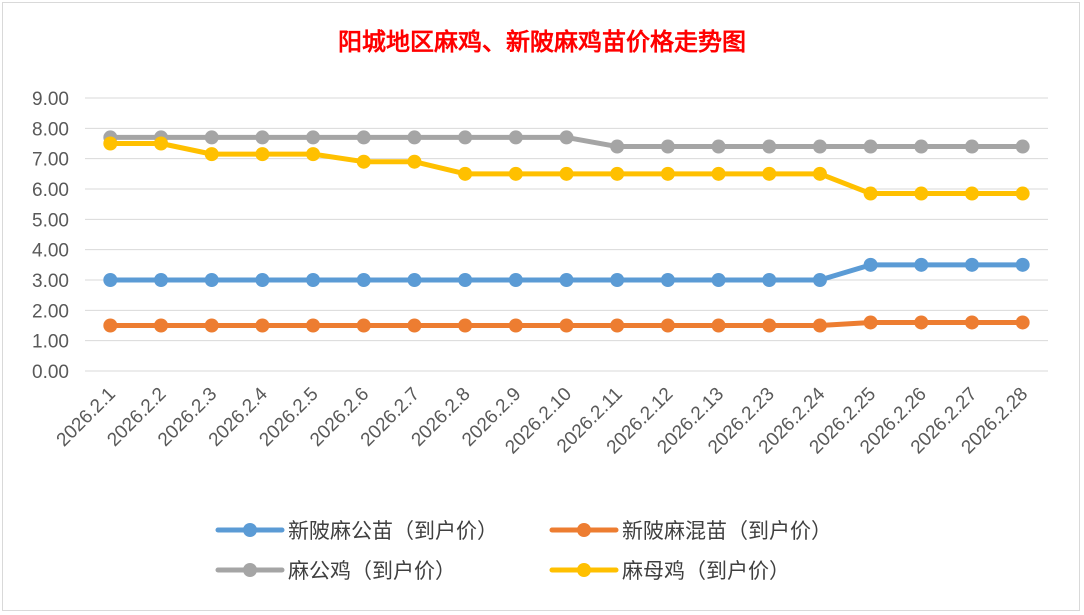  What do you see at coordinates (50, 220) in the screenshot?
I see `y-tick-label: 5.00` at bounding box center [50, 220].